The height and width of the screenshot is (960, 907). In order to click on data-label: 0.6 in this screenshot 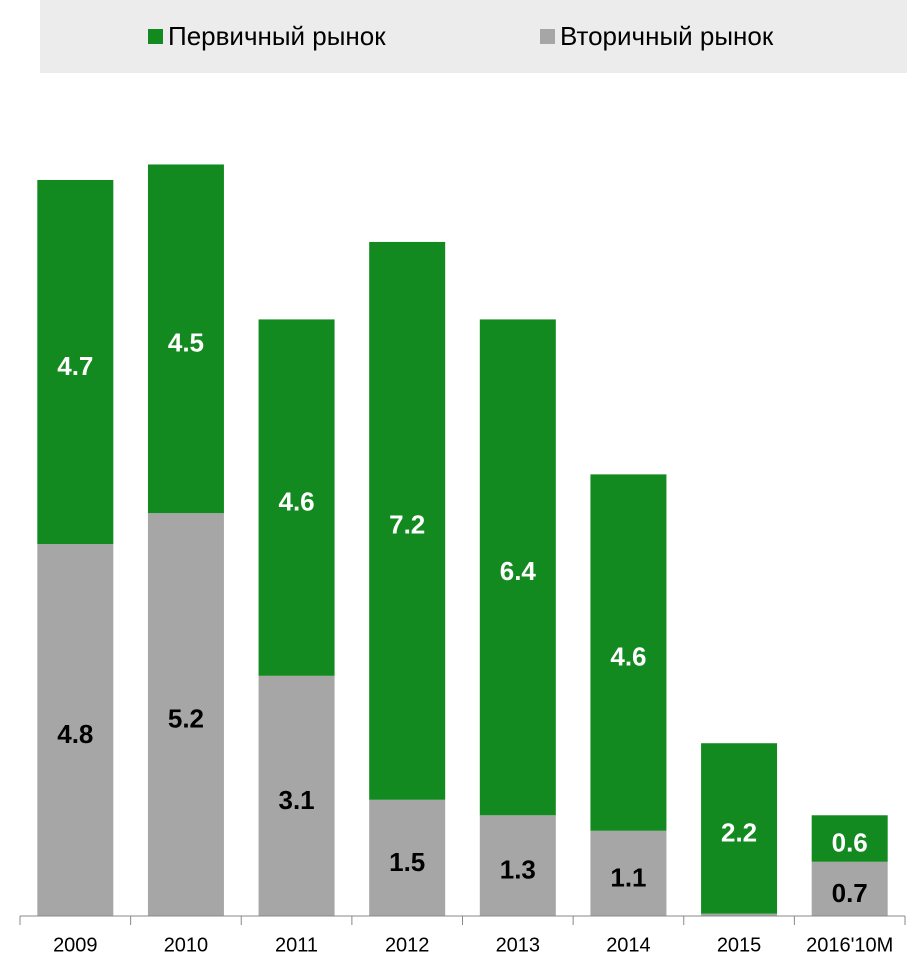, I will do `click(850, 842)`.